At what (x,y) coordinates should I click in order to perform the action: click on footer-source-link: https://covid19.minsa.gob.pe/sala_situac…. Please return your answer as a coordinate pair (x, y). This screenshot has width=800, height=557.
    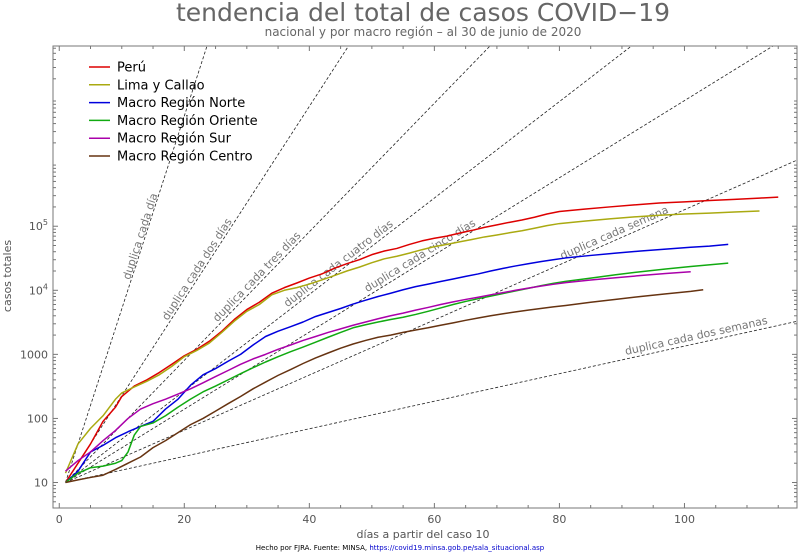
    Looking at the image, I should click on (457, 548).